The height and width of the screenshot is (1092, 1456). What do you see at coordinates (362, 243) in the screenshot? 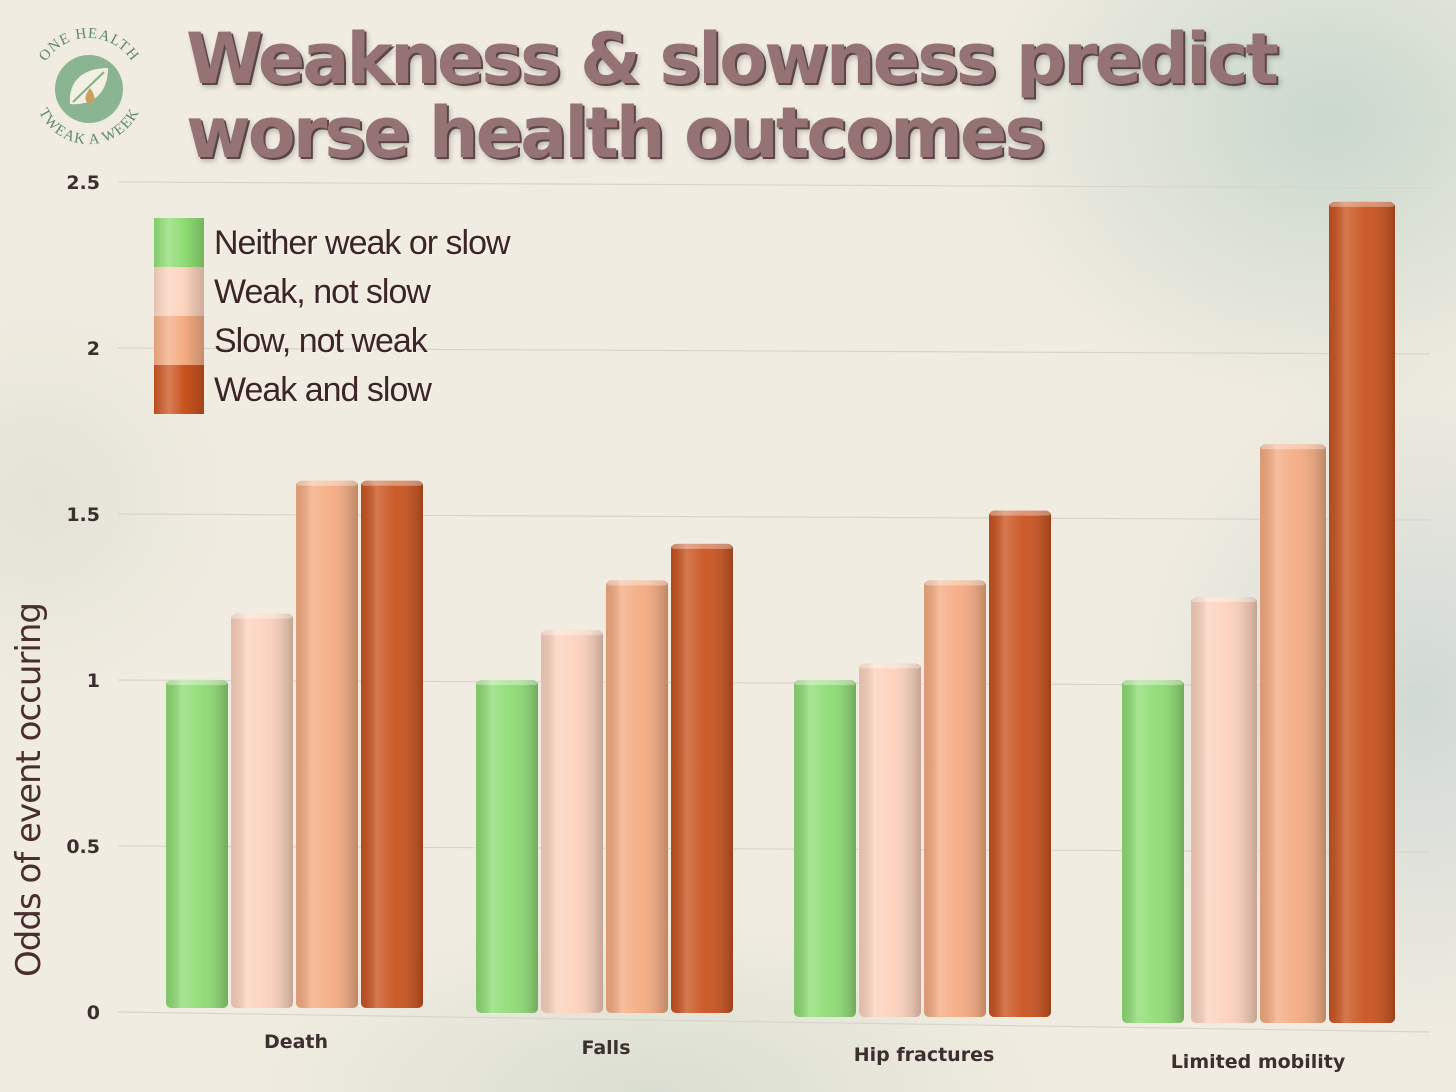
I see `legend-label-neither: Neither weak or slow` at bounding box center [362, 243].